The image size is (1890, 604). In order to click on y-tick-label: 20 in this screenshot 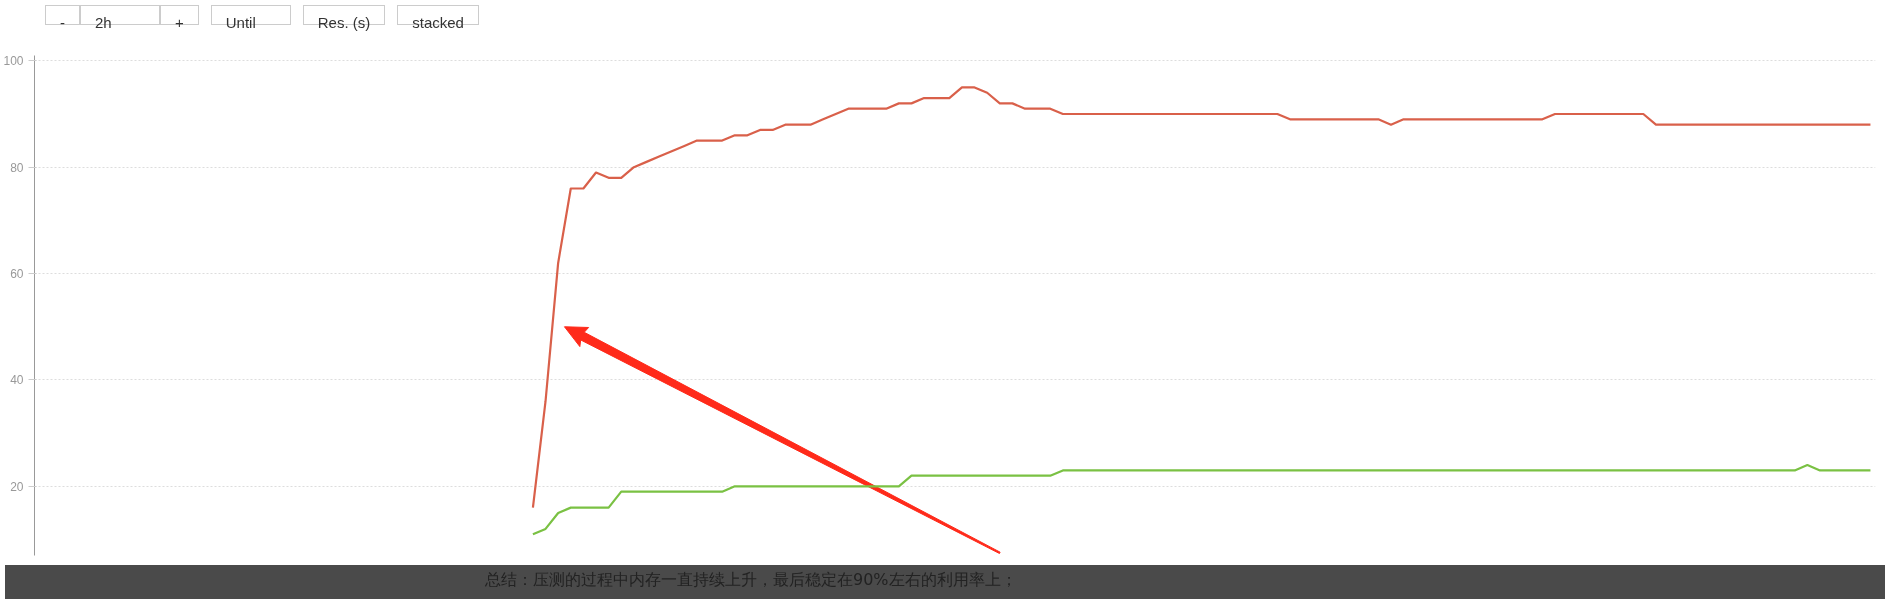, I will do `click(17, 486)`.